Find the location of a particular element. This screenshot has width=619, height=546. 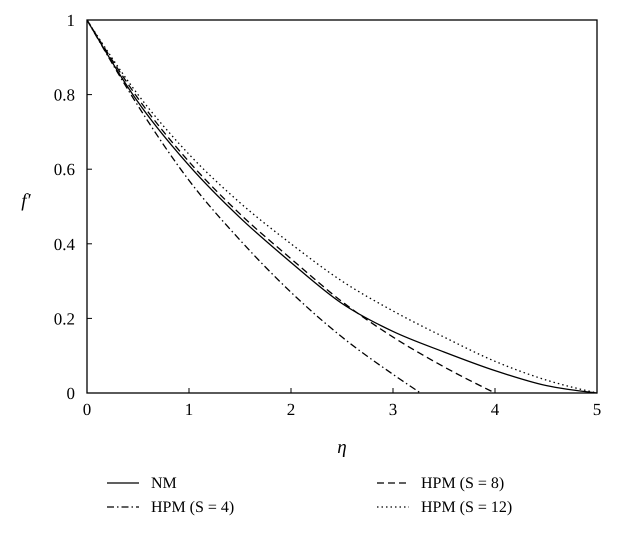

y-tick-label: 1 is located at coordinates (70, 20).